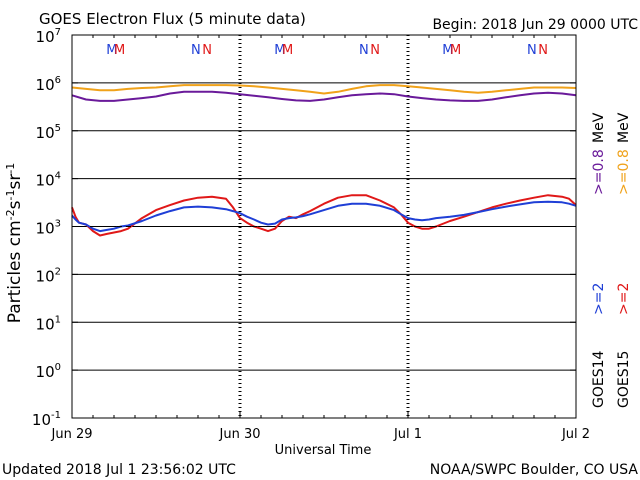  What do you see at coordinates (10, 168) in the screenshot?
I see `y-axis-label-sup3: -1` at bounding box center [10, 168].